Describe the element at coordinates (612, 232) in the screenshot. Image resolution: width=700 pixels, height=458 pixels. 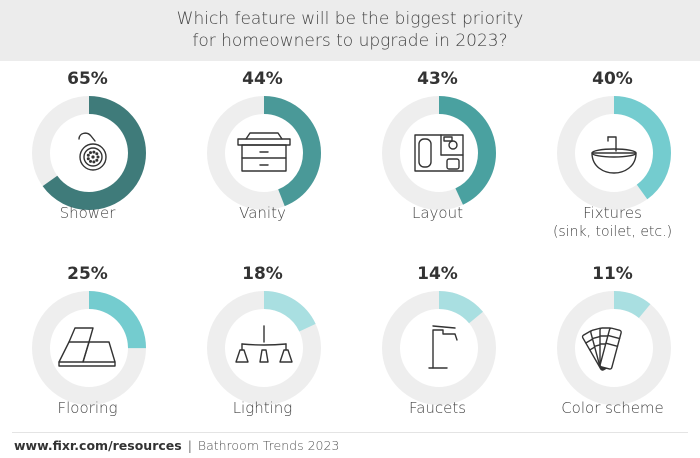
I see `category-sublabel: (sink, toilet, etc.)` at that location.